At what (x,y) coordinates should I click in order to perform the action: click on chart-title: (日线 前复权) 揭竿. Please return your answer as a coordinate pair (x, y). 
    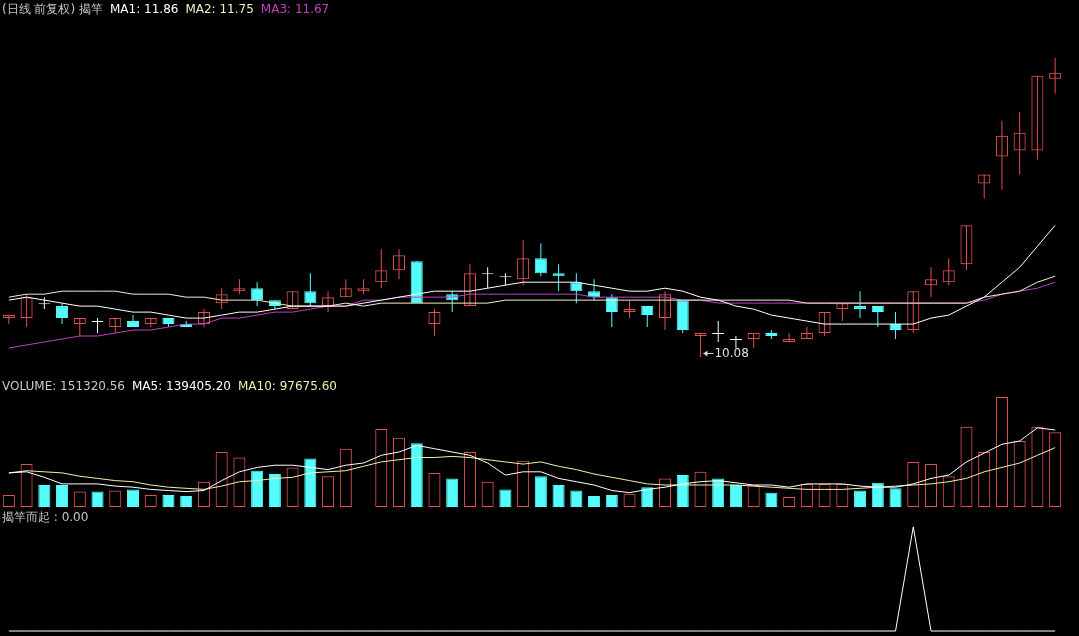
    Looking at the image, I should click on (52, 9).